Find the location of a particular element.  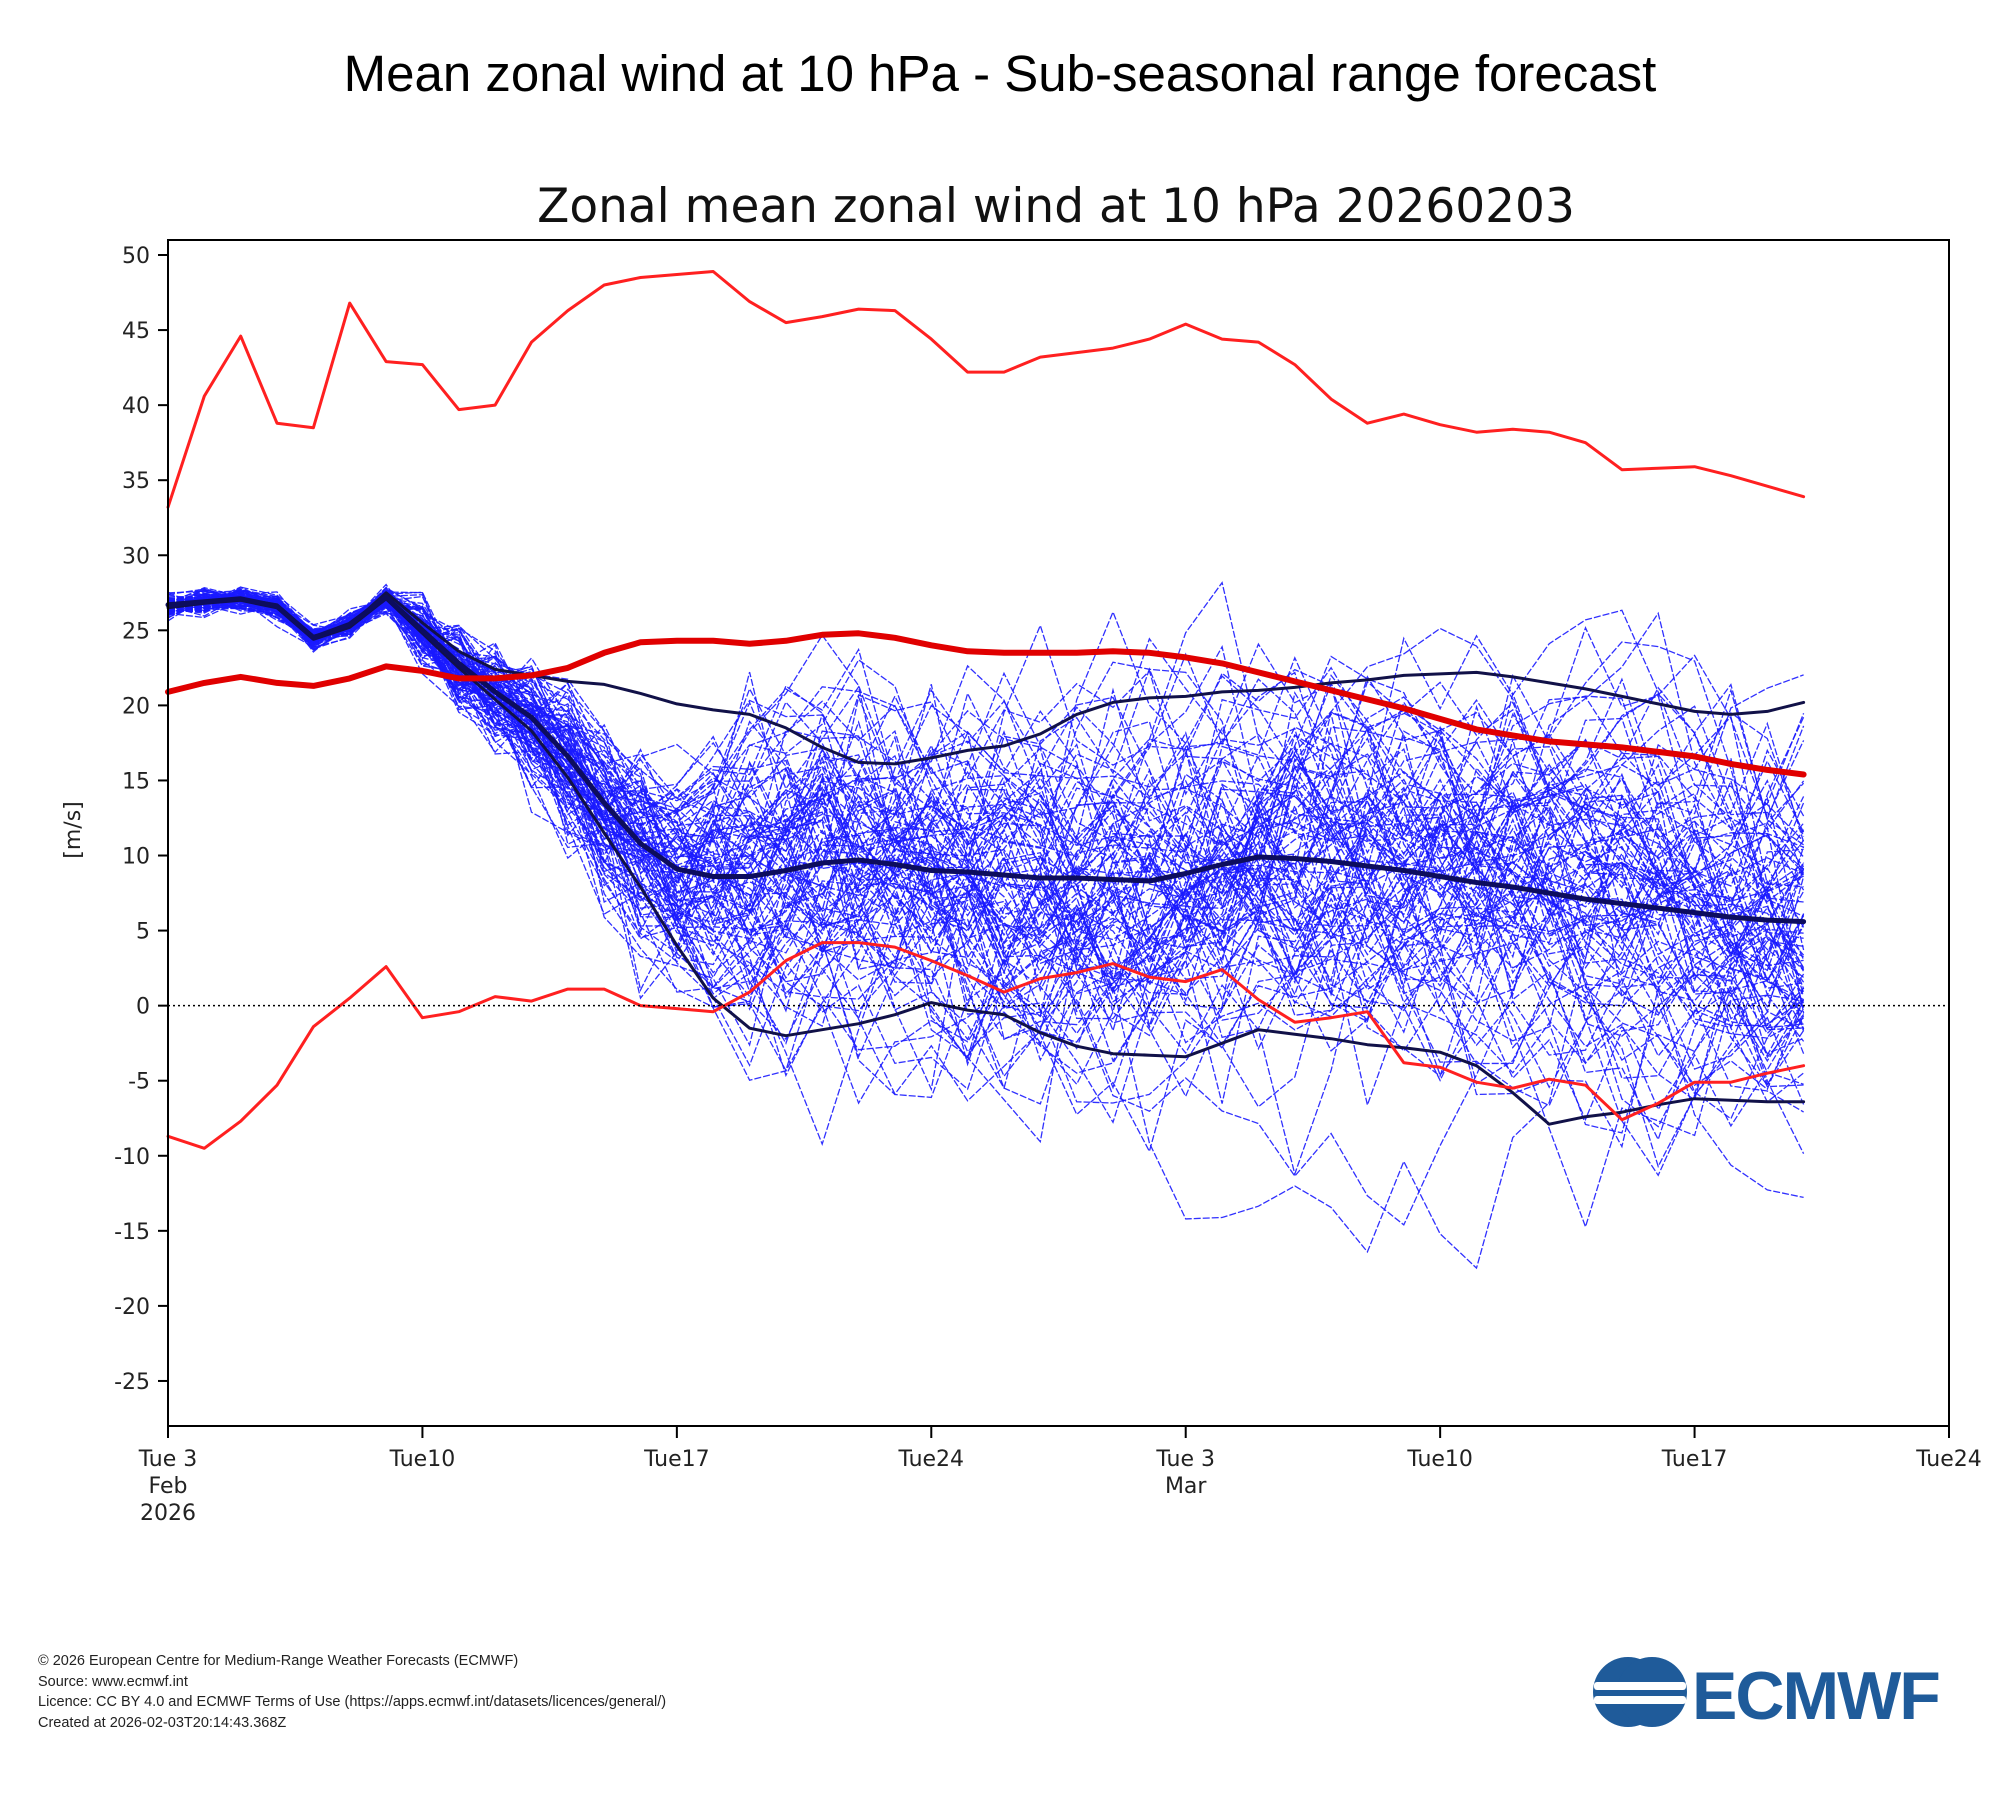

chart-title: Zonal mean zonal wind at 10 hPa 20260203 is located at coordinates (1056, 206).